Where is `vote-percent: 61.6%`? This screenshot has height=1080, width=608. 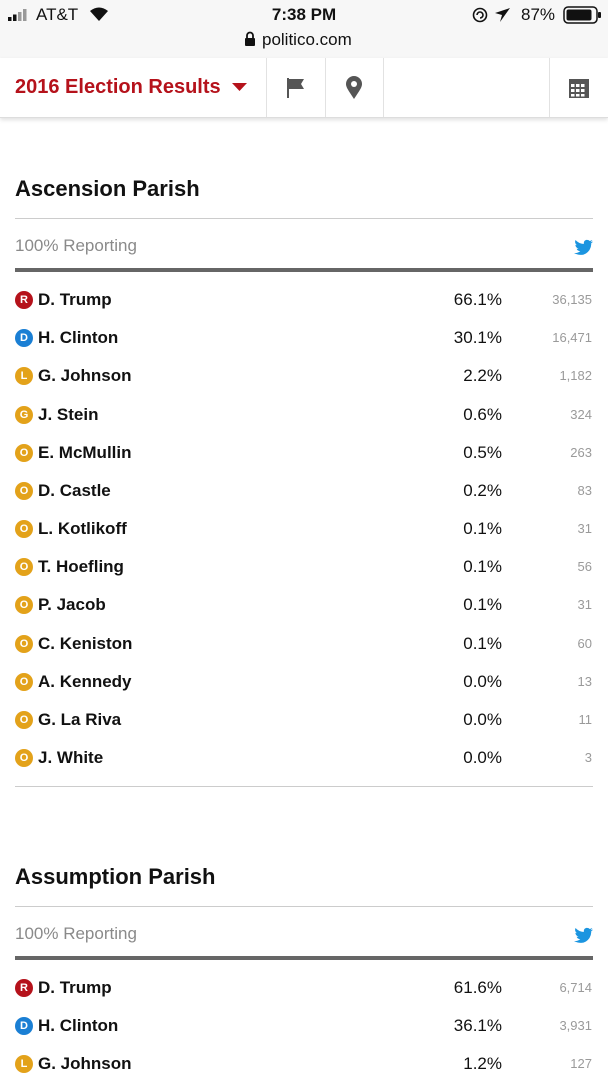 vote-percent: 61.6% is located at coordinates (477, 987).